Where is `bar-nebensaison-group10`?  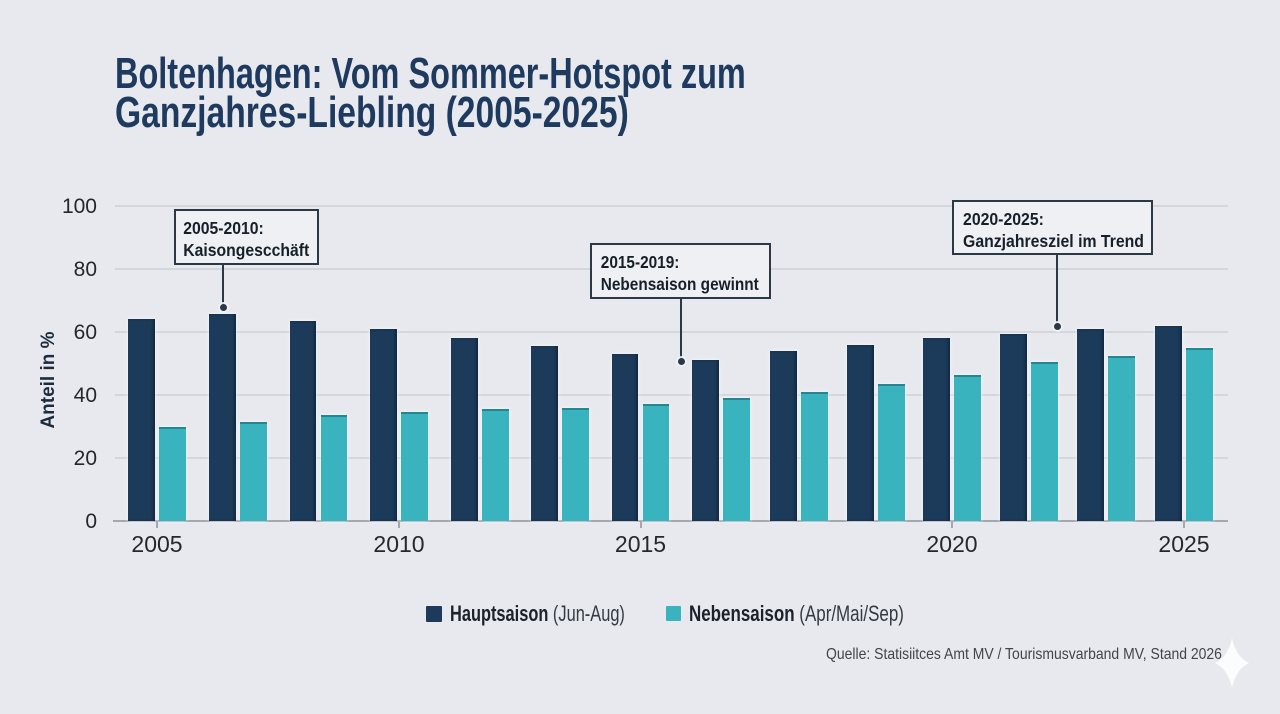 bar-nebensaison-group10 is located at coordinates (891, 452).